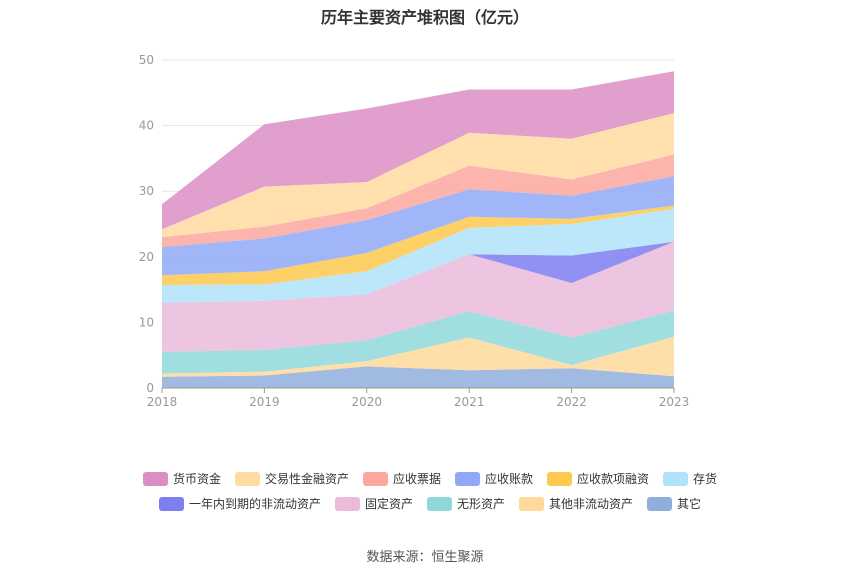  Describe the element at coordinates (424, 17) in the screenshot. I see `chart-title: 历年主要资产堆积图（亿元）` at that location.